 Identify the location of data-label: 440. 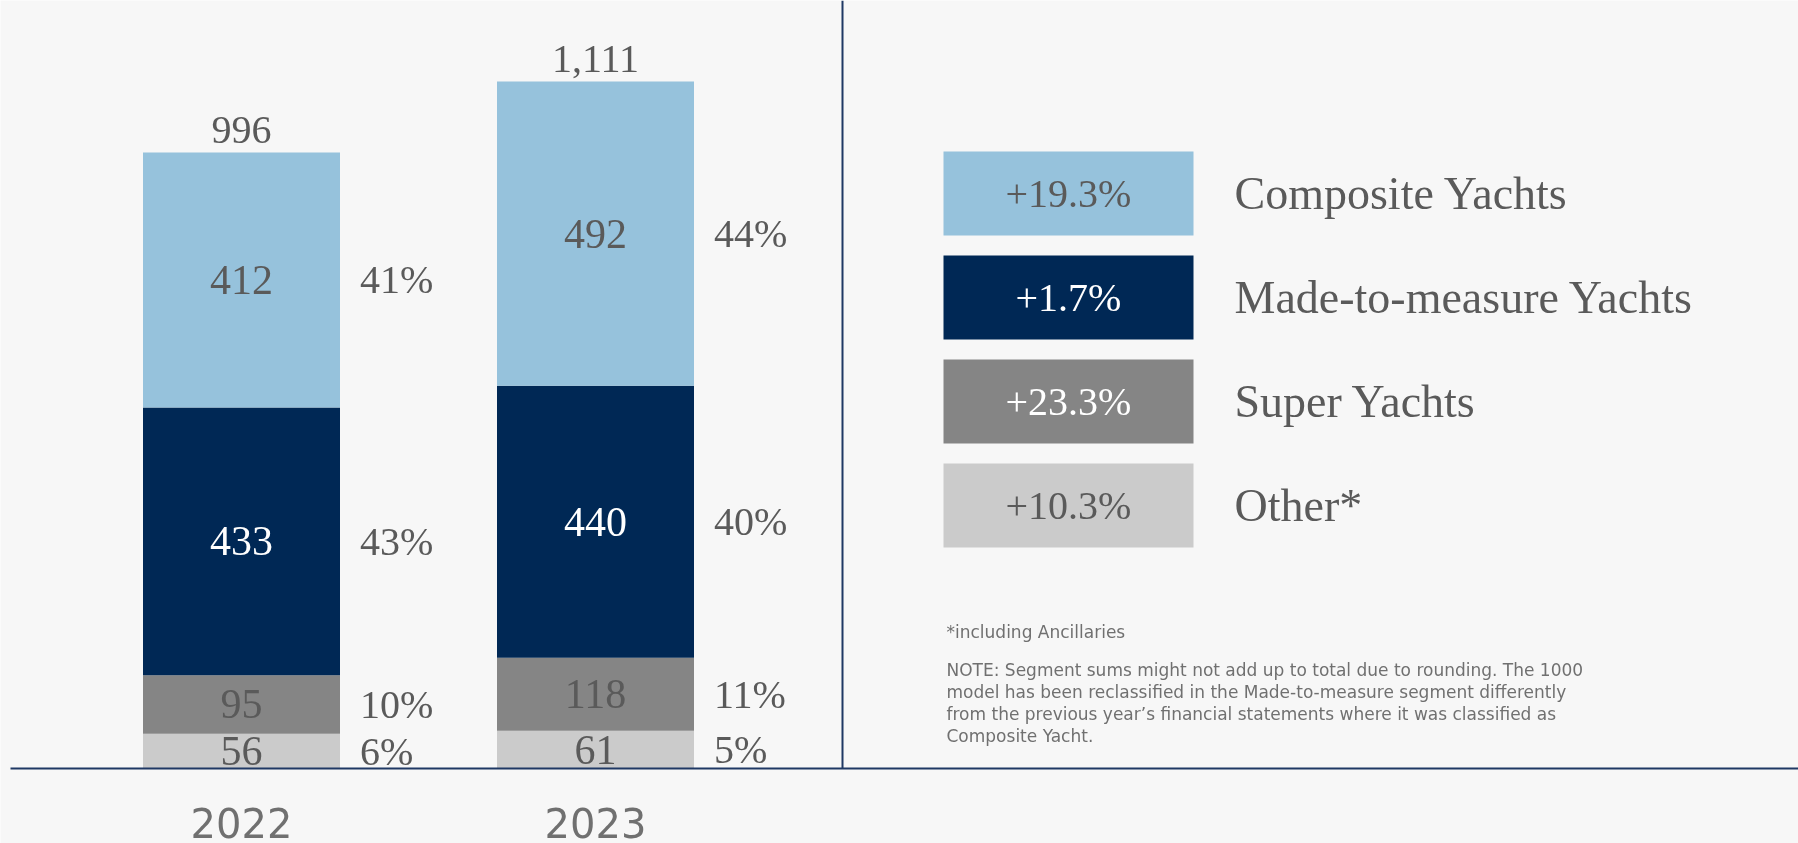
(595, 521).